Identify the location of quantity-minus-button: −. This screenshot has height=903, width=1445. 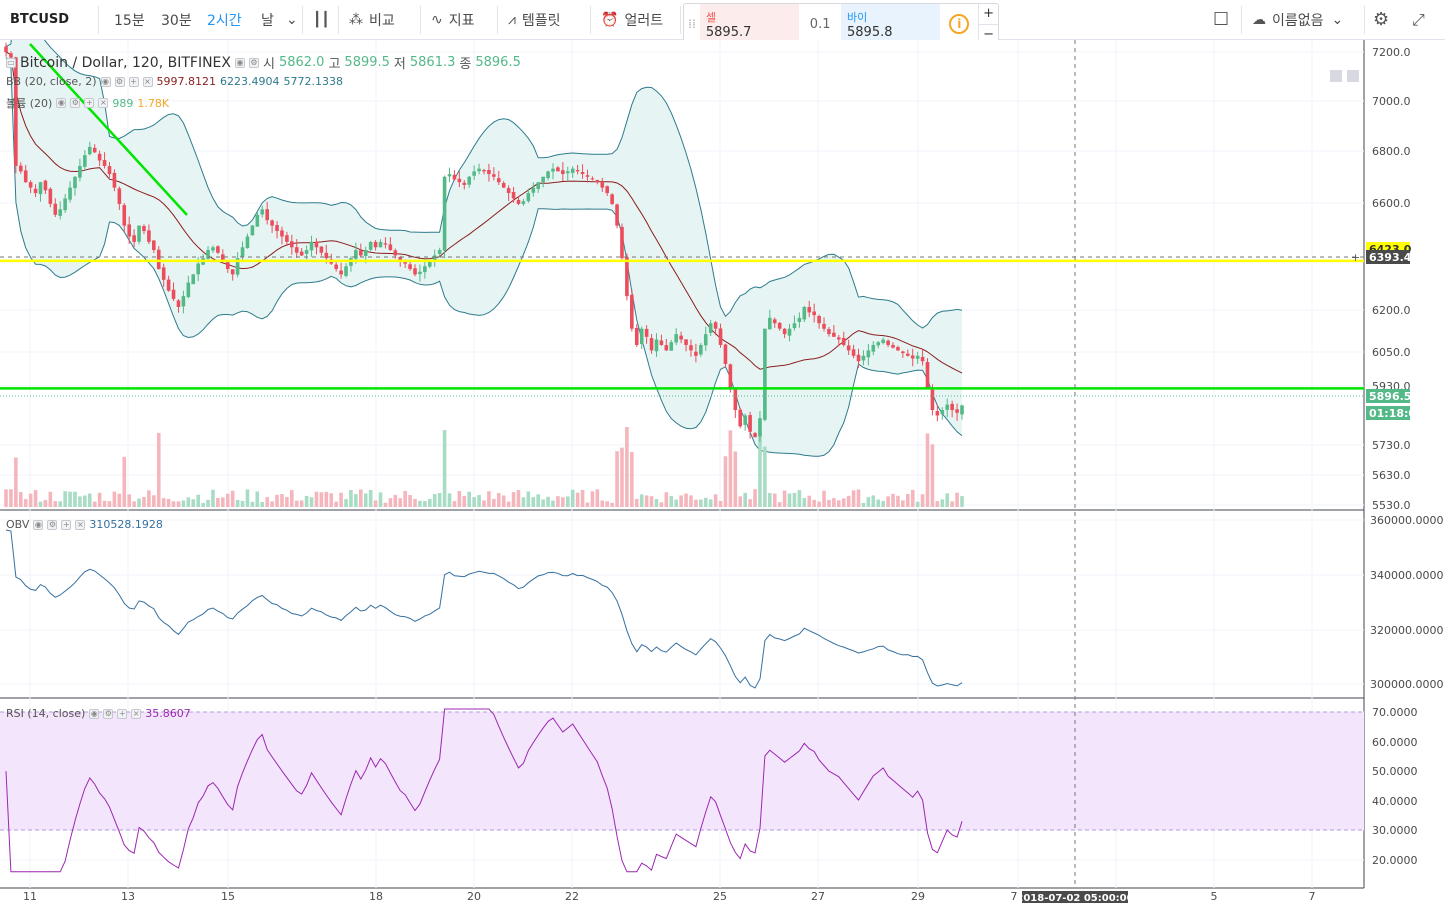
(988, 34).